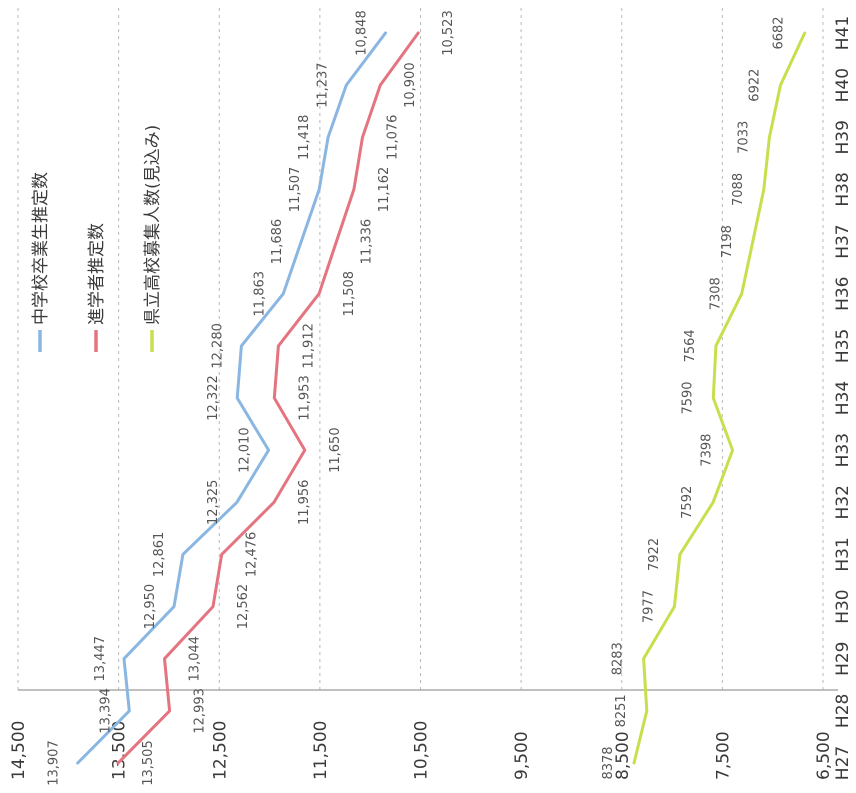 This screenshot has width=856, height=793. I want to click on value-tick-label: 13,500, so click(120, 750).